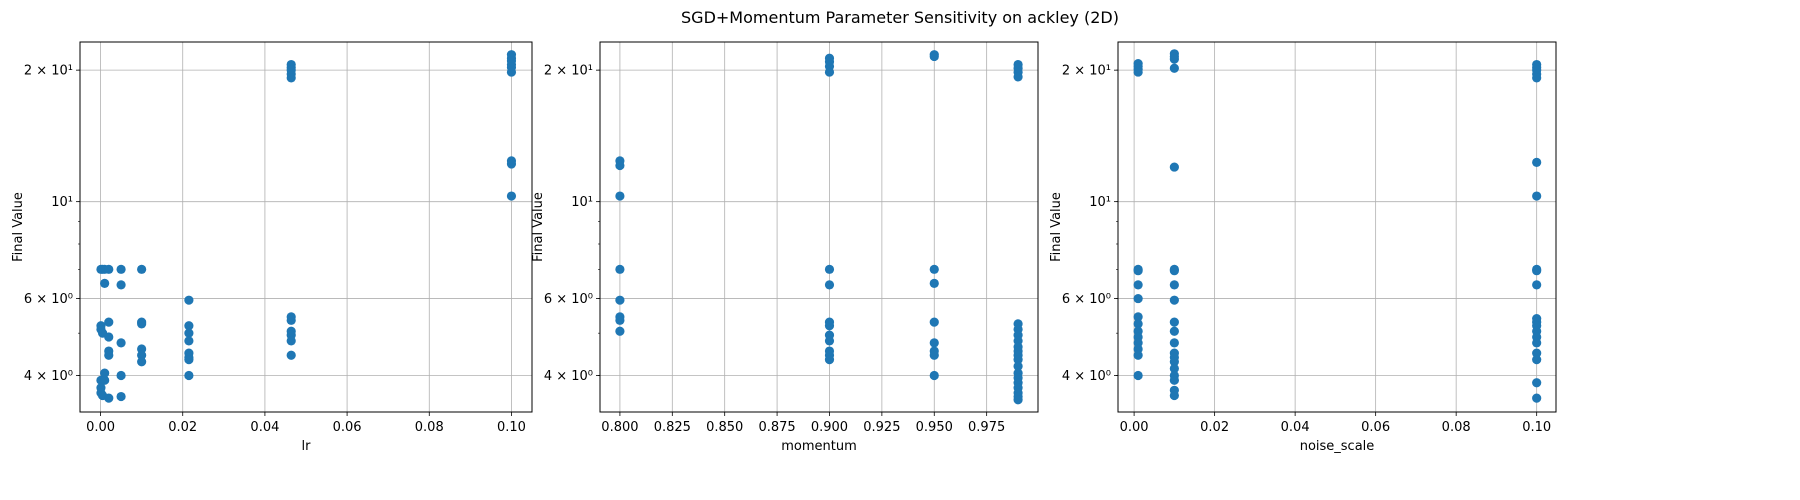 This screenshot has height=500, width=1800. Describe the element at coordinates (819, 446) in the screenshot. I see `x-axis-label: momentum` at that location.